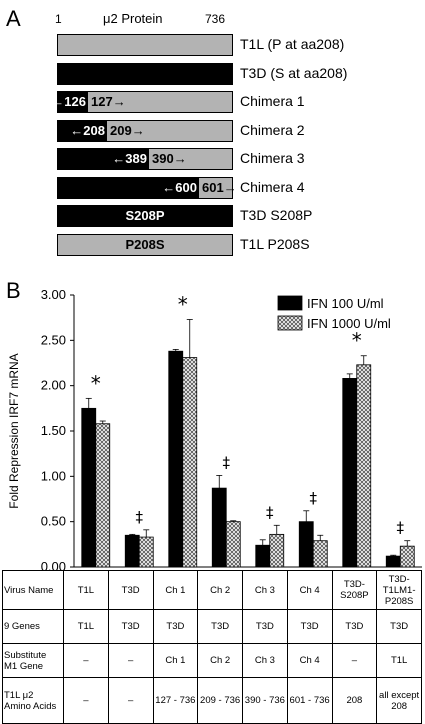 The height and width of the screenshot is (724, 425). I want to click on construct-right-label: 209→, so click(127, 130).